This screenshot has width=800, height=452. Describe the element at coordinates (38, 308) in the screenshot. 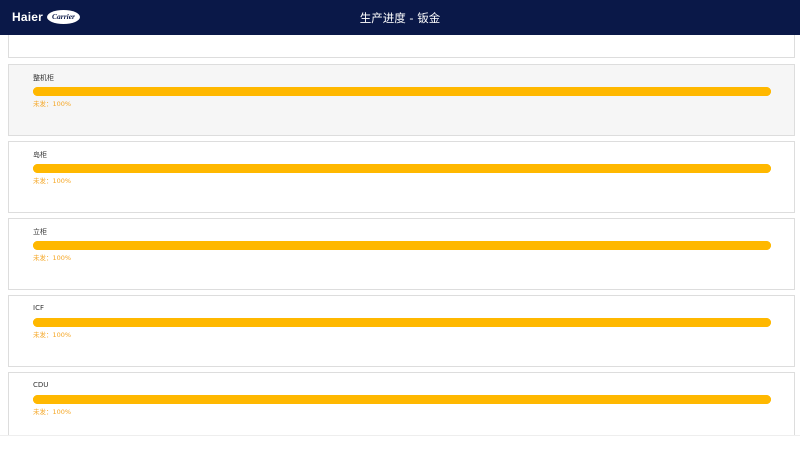

I see `item-name: ICF` at that location.